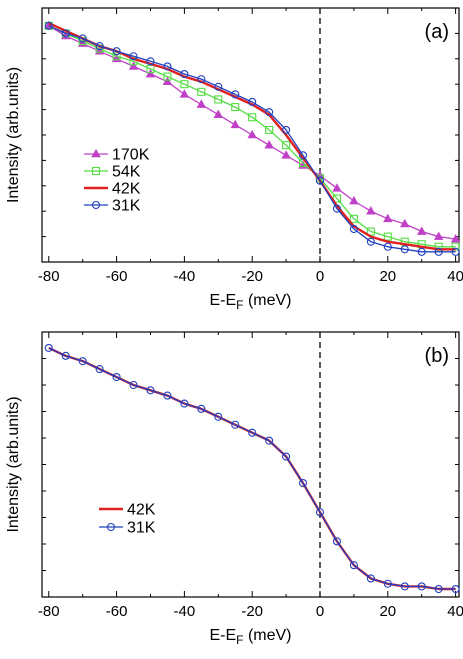 The height and width of the screenshot is (659, 463). Describe the element at coordinates (126, 189) in the screenshot. I see `panel-a-legend-42k-label: 42K` at that location.